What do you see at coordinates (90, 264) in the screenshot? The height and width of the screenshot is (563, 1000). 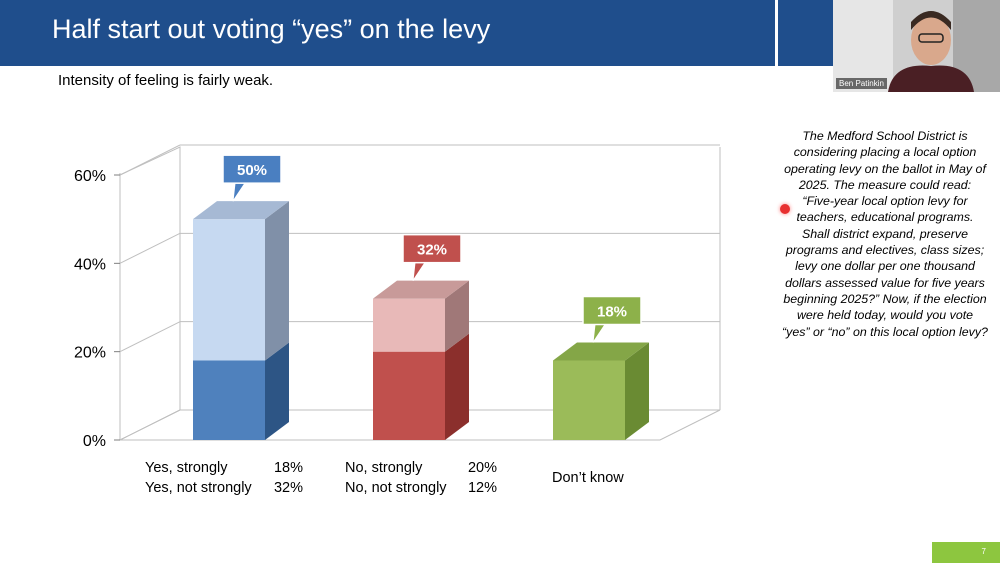 I see `y-tick-label: 40%` at bounding box center [90, 264].